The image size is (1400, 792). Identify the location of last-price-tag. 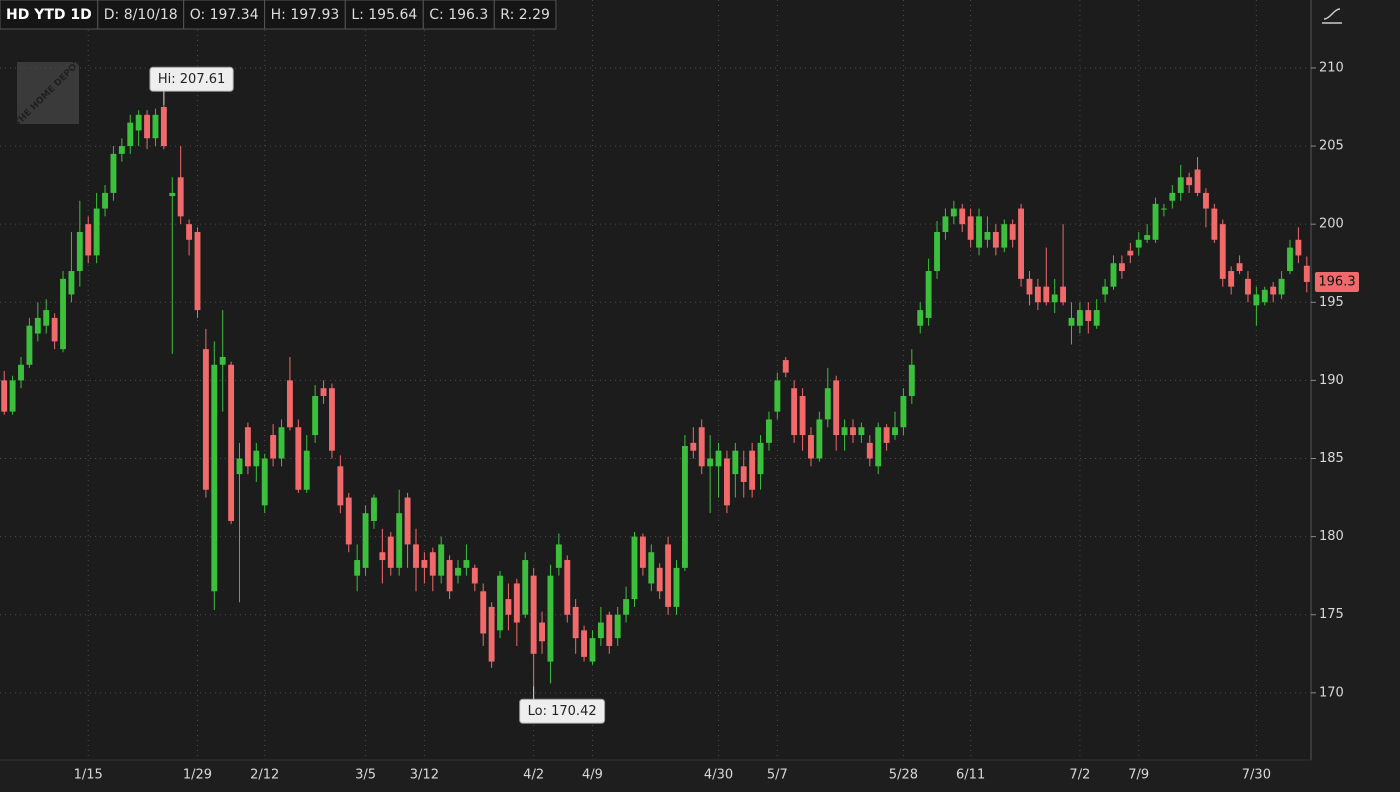
(1337, 281).